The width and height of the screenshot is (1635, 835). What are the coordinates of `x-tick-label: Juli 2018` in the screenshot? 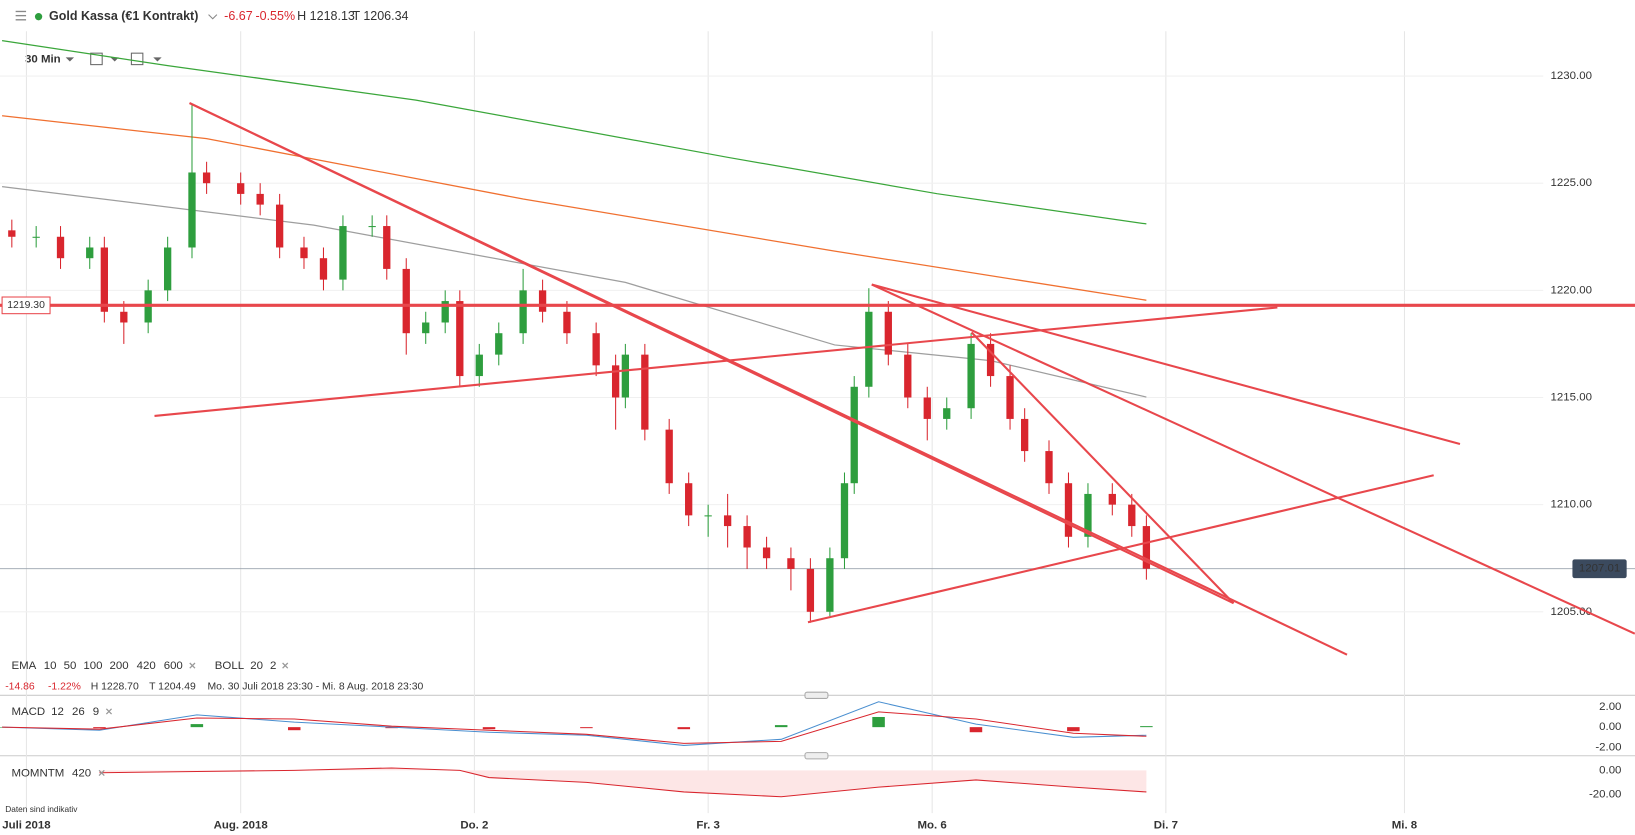 It's located at (26, 826).